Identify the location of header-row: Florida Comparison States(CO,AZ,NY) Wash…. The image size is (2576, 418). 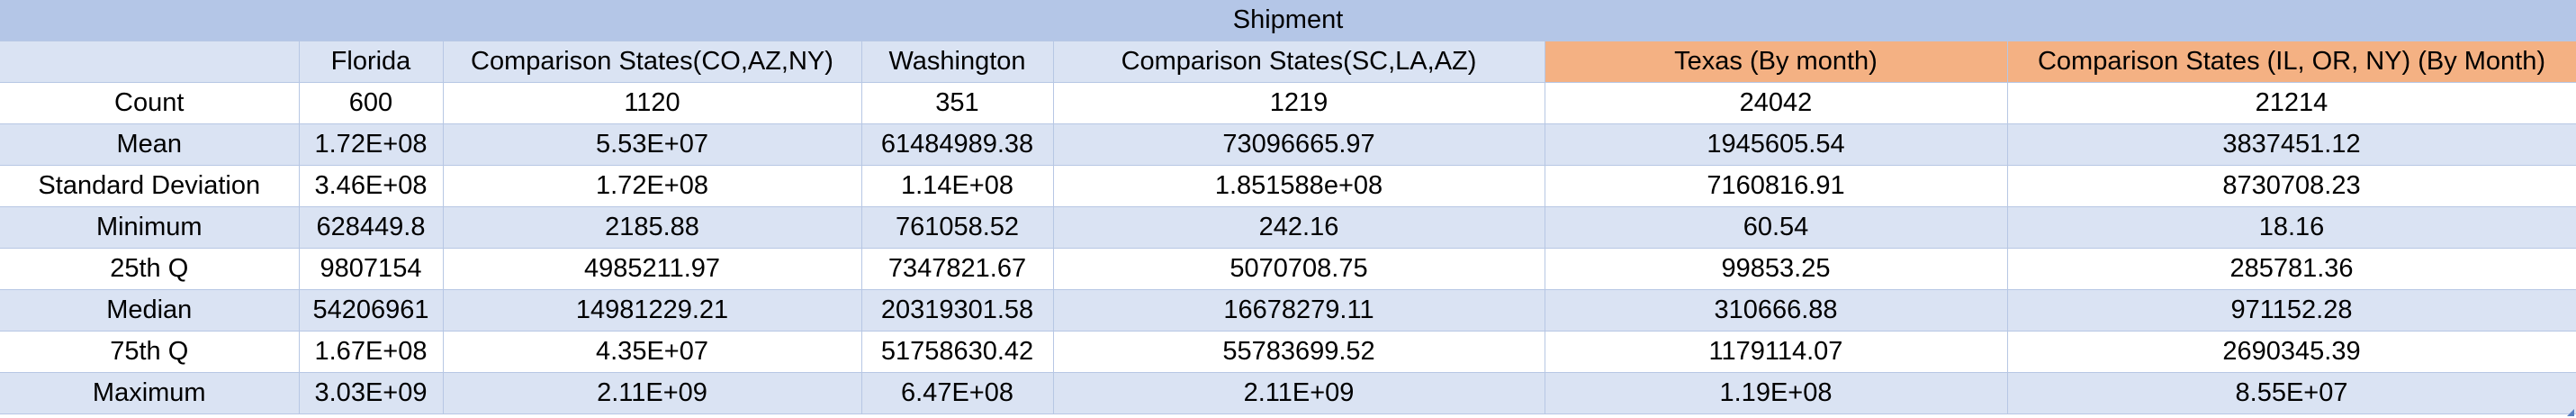
(1288, 62).